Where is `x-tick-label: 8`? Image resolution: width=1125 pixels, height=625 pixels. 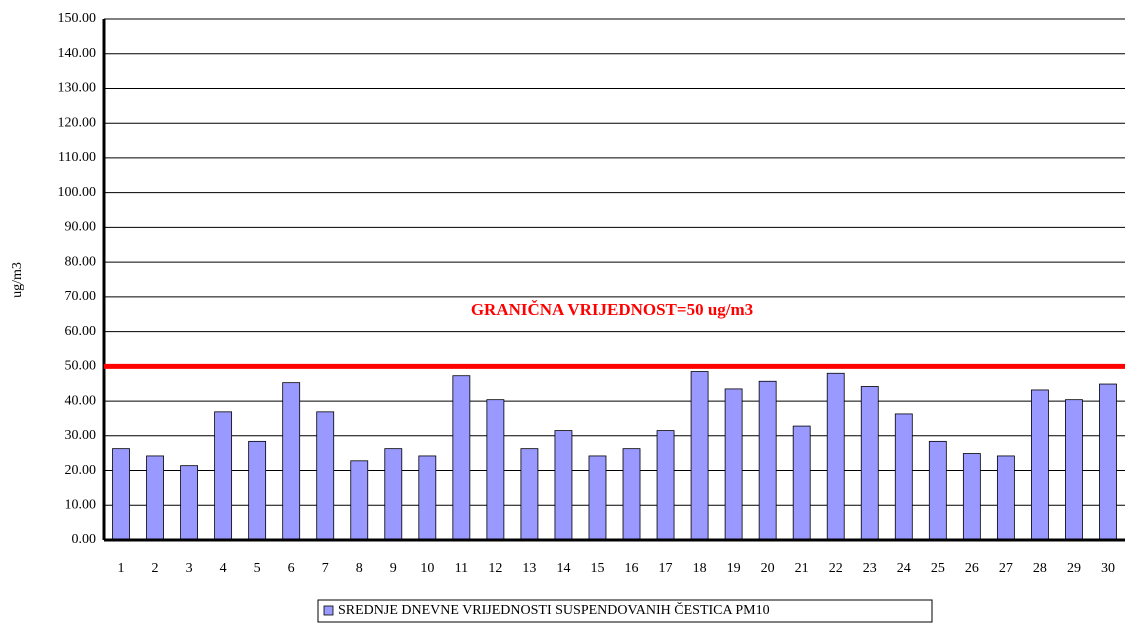
x-tick-label: 8 is located at coordinates (359, 568).